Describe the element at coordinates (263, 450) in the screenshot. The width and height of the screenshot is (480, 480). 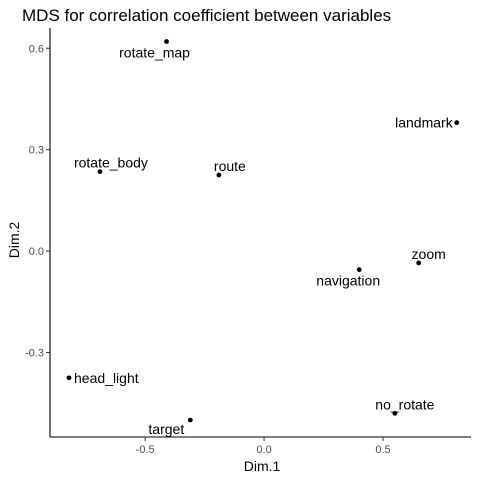
I see `x-tick-label: 0.0` at that location.